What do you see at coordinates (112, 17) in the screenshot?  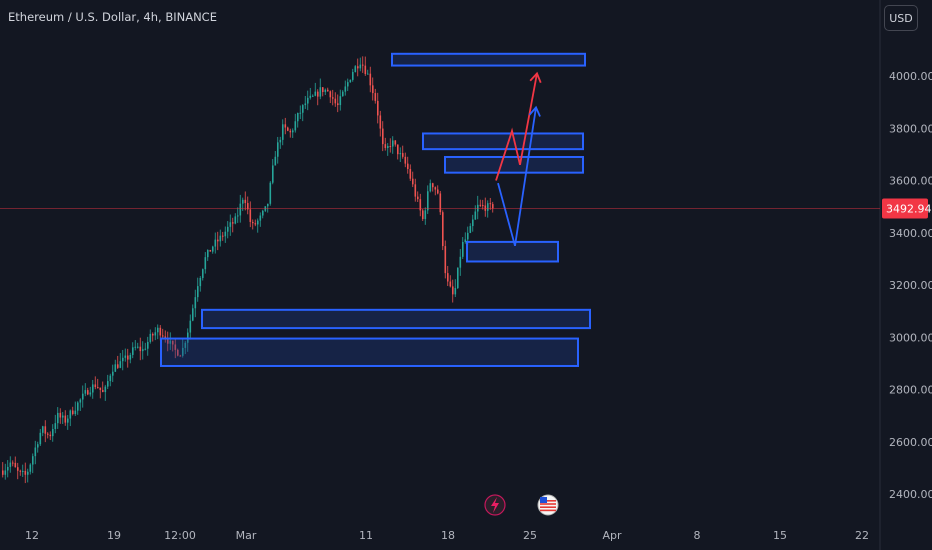 I see `symbol-title: Ethereum / U.S. Dollar, 4h, BINANCE` at bounding box center [112, 17].